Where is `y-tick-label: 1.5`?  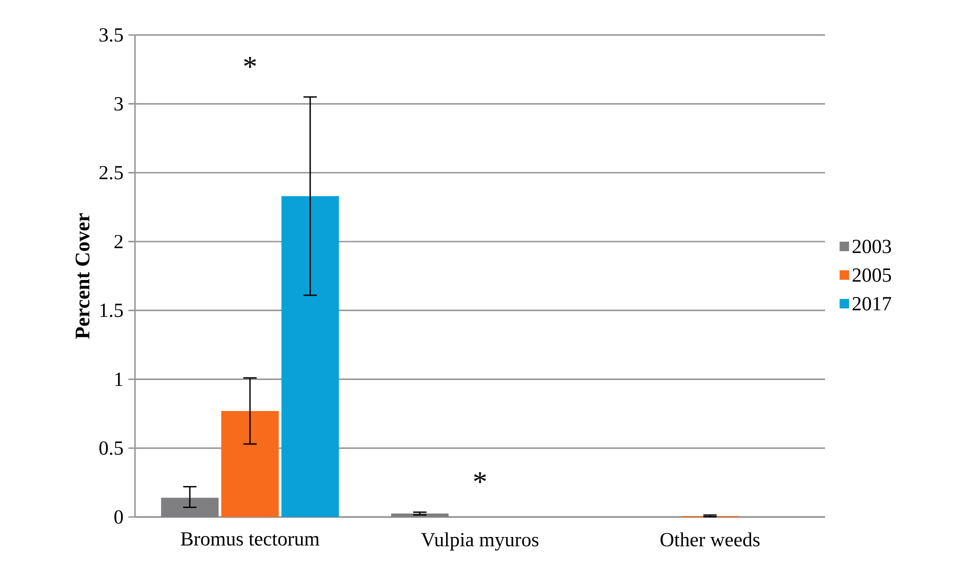
y-tick-label: 1.5 is located at coordinates (111, 311).